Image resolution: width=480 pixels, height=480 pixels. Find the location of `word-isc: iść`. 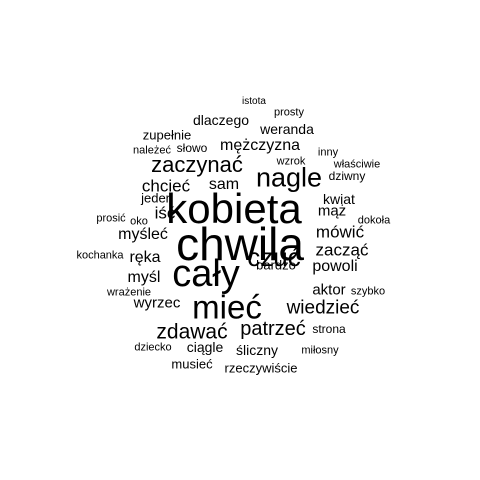

word-isc: iść is located at coordinates (165, 213).